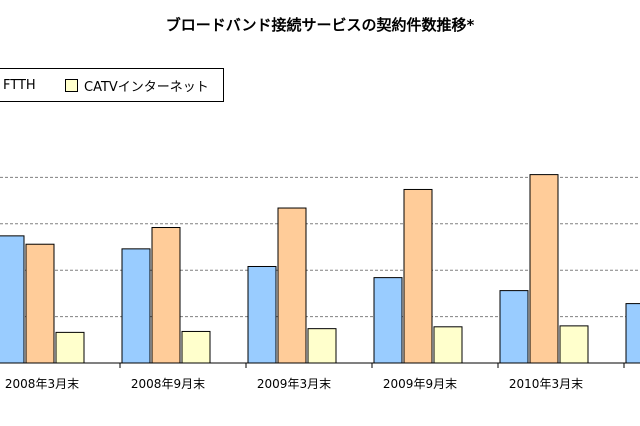 The width and height of the screenshot is (640, 426). What do you see at coordinates (320, 25) in the screenshot?
I see `chart-title: ブロードバンド接続サービスの契約件数推移*` at bounding box center [320, 25].